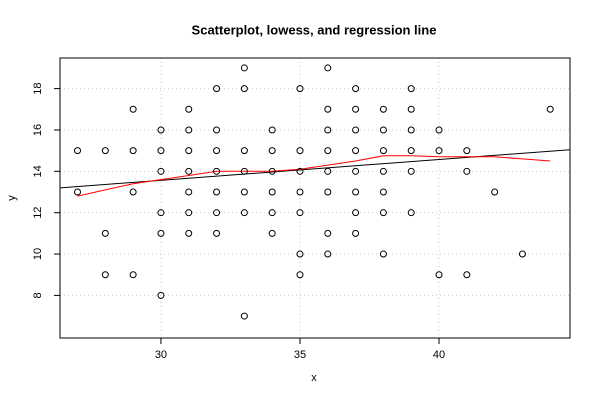  What do you see at coordinates (38, 254) in the screenshot?
I see `y-tick-label: 10` at bounding box center [38, 254].